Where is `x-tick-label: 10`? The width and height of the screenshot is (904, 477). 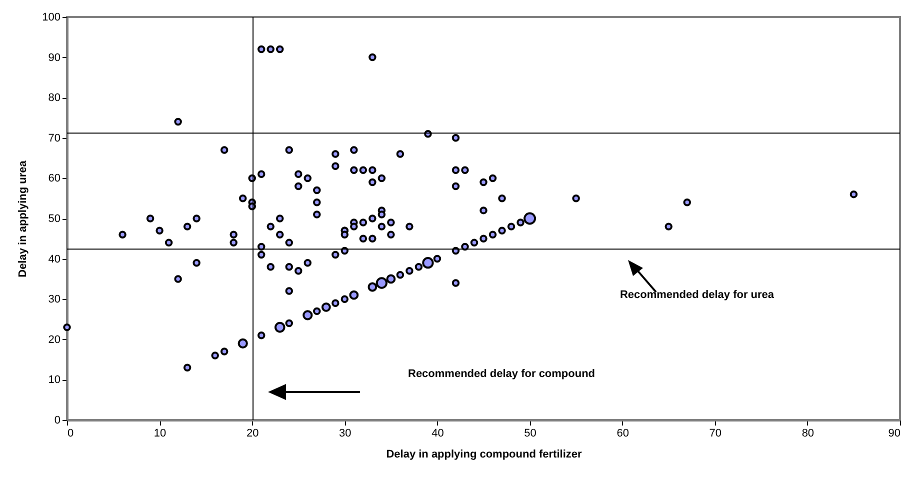
x-tick-label: 10 is located at coordinates (160, 434).